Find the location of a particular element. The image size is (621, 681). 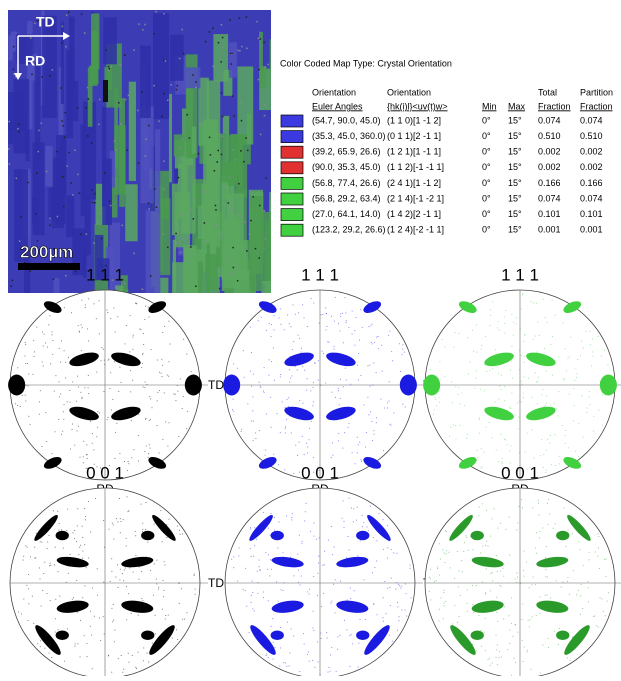

pole-figure-title: 0 0 1 is located at coordinates (105, 472).